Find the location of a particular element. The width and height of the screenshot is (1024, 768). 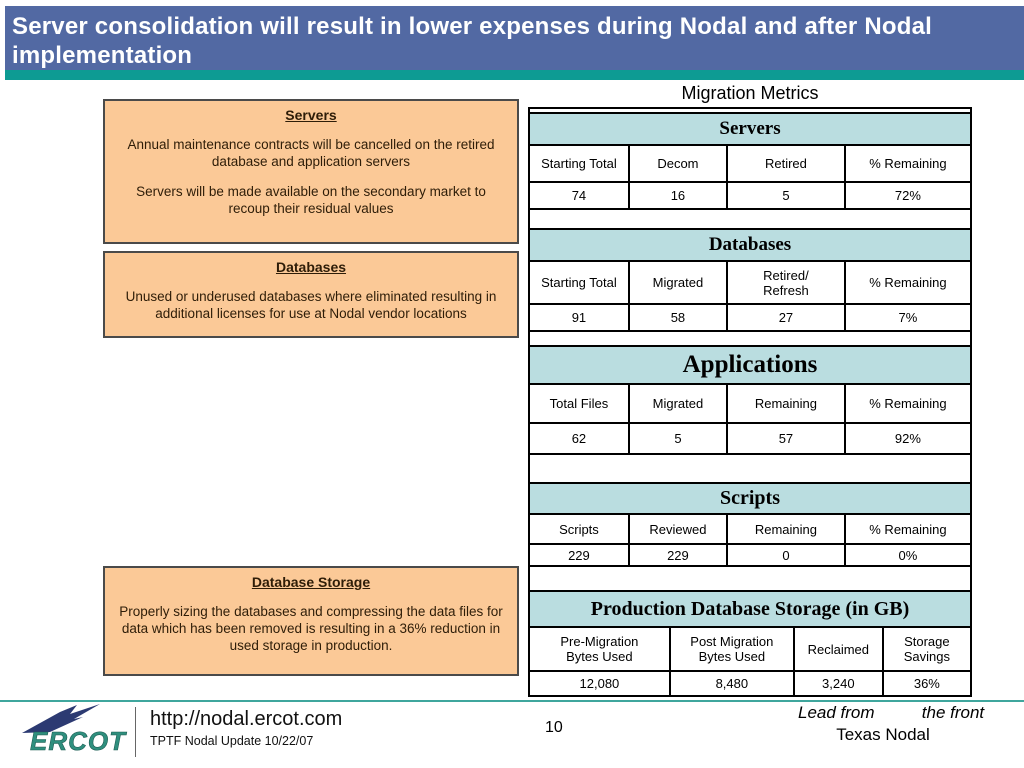

table-cell: 3,240 is located at coordinates (839, 683).